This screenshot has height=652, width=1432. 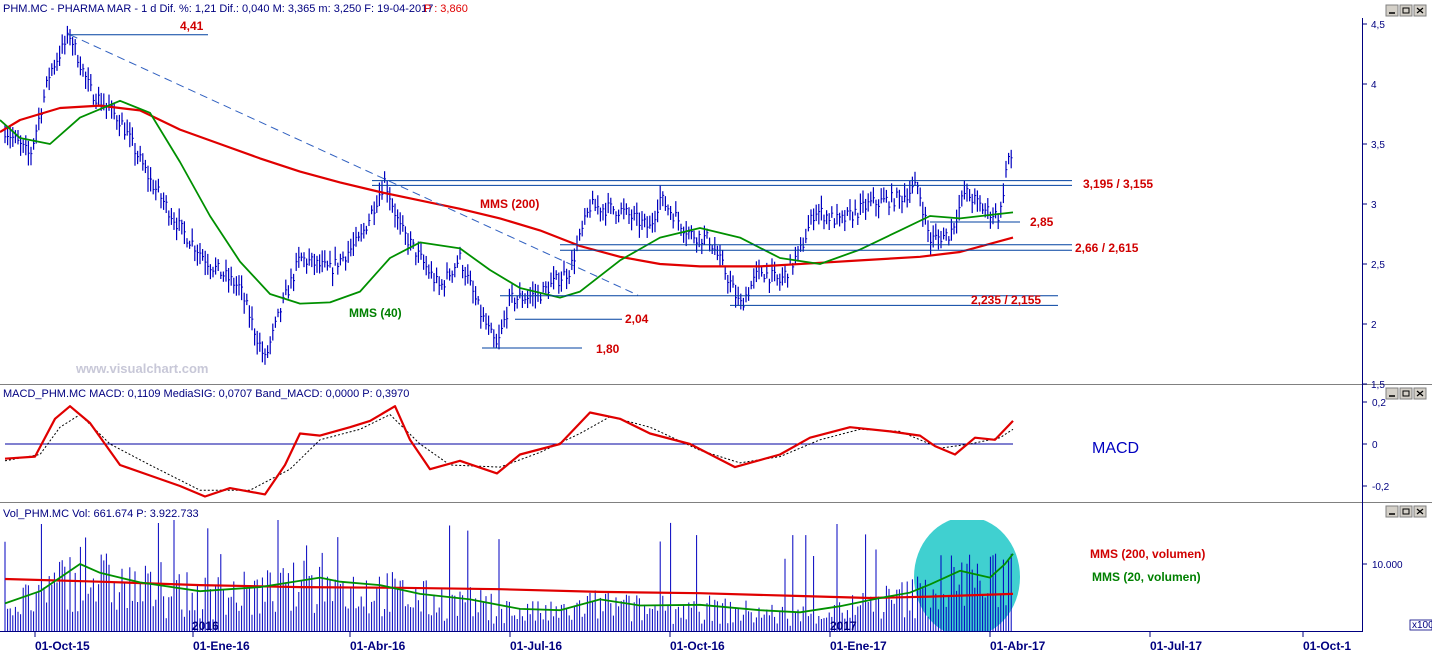 I want to click on x-tick-label: 01-Abr-16, so click(x=378, y=645).